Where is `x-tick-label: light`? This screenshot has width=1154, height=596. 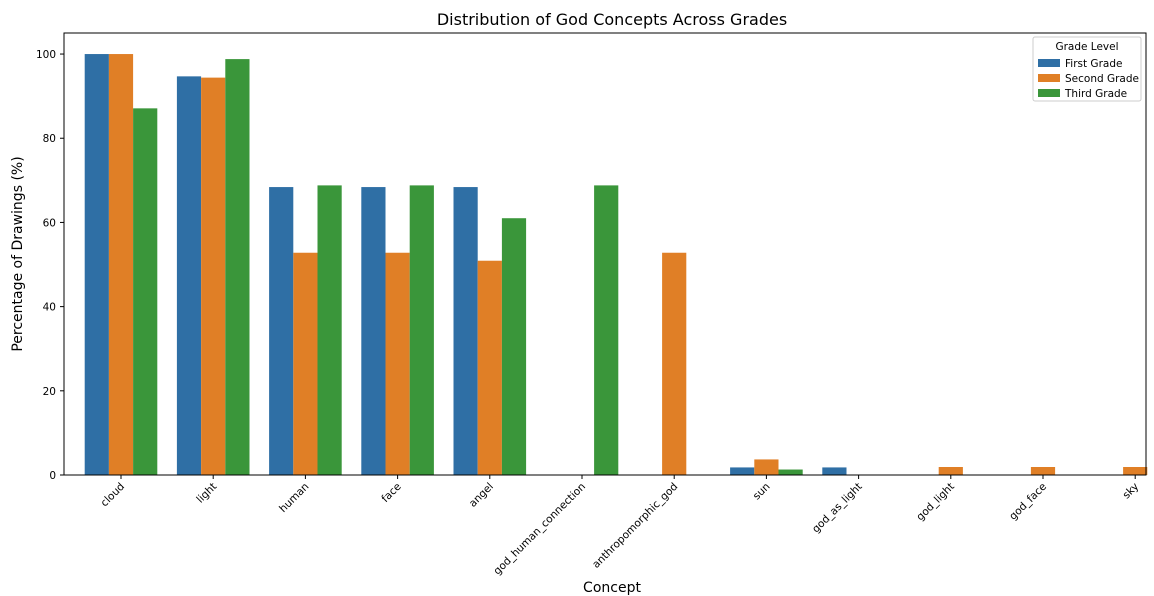
x-tick-label: light is located at coordinates (206, 493).